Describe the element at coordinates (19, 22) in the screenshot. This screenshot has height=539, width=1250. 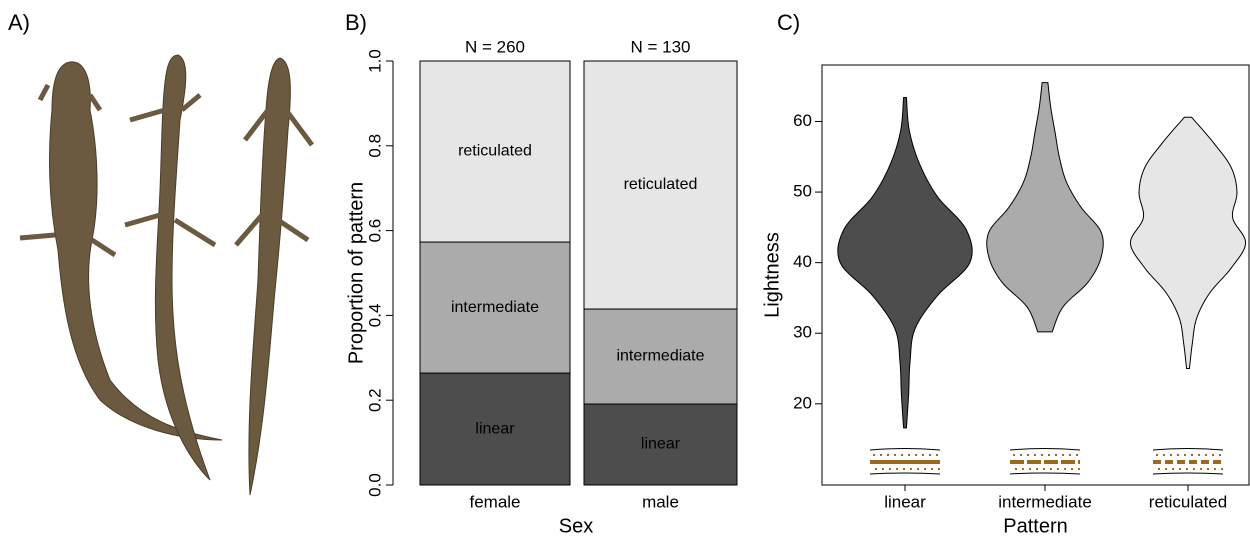
I see `panel-label: A)` at that location.